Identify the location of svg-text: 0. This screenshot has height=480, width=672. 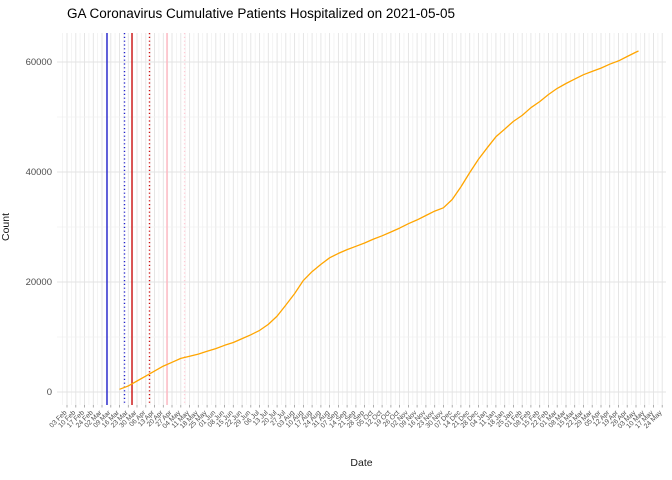
(49, 392).